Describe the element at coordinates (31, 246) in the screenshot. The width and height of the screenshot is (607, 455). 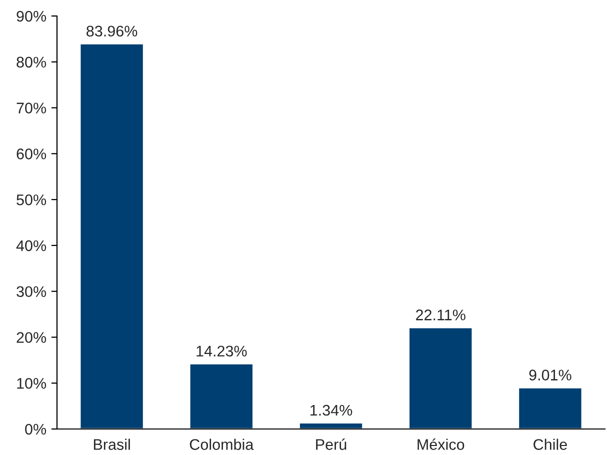
I see `y-tick-label: 40%` at that location.